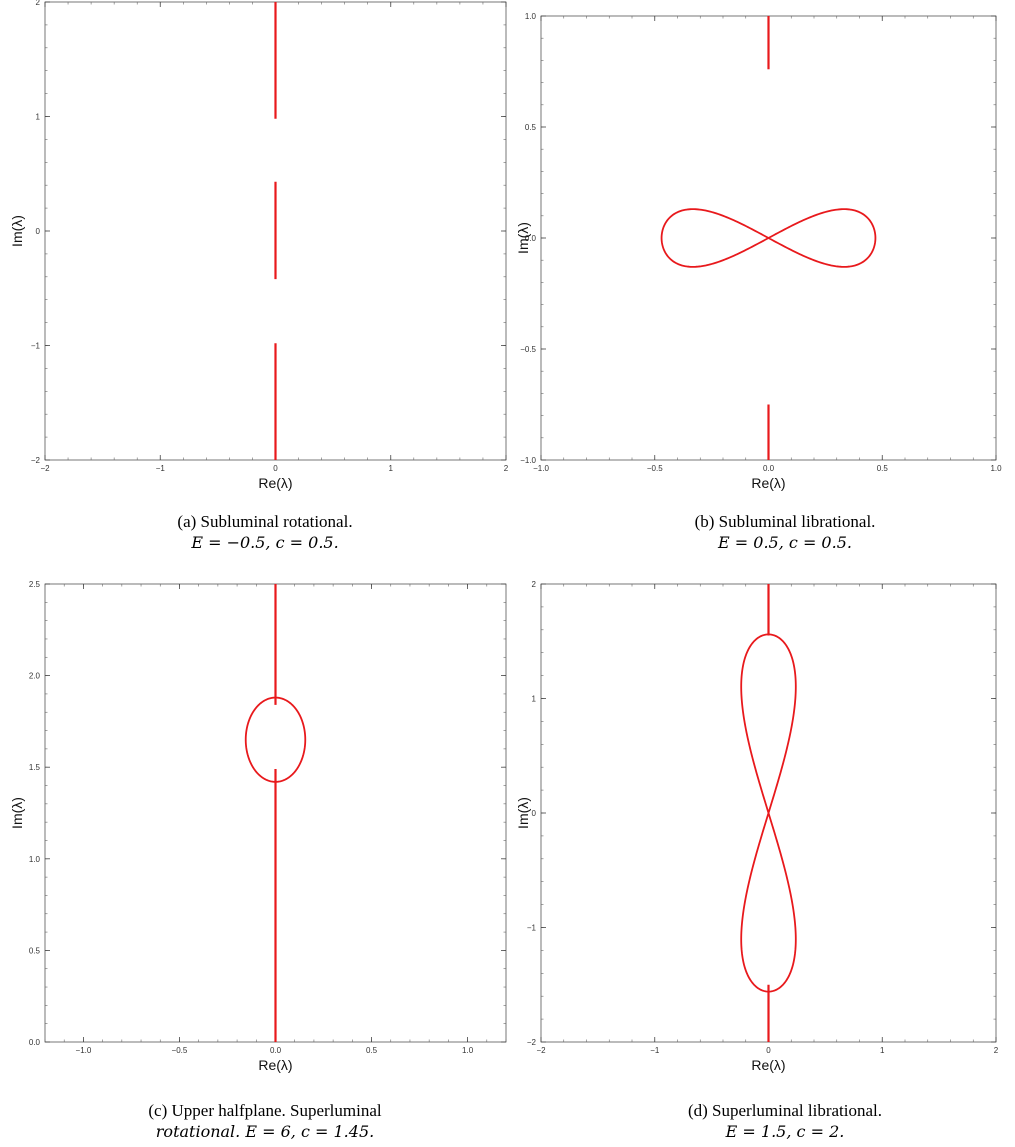  Describe the element at coordinates (528, 460) in the screenshot. I see `panel-b-ytick-label: −1.0` at that location.